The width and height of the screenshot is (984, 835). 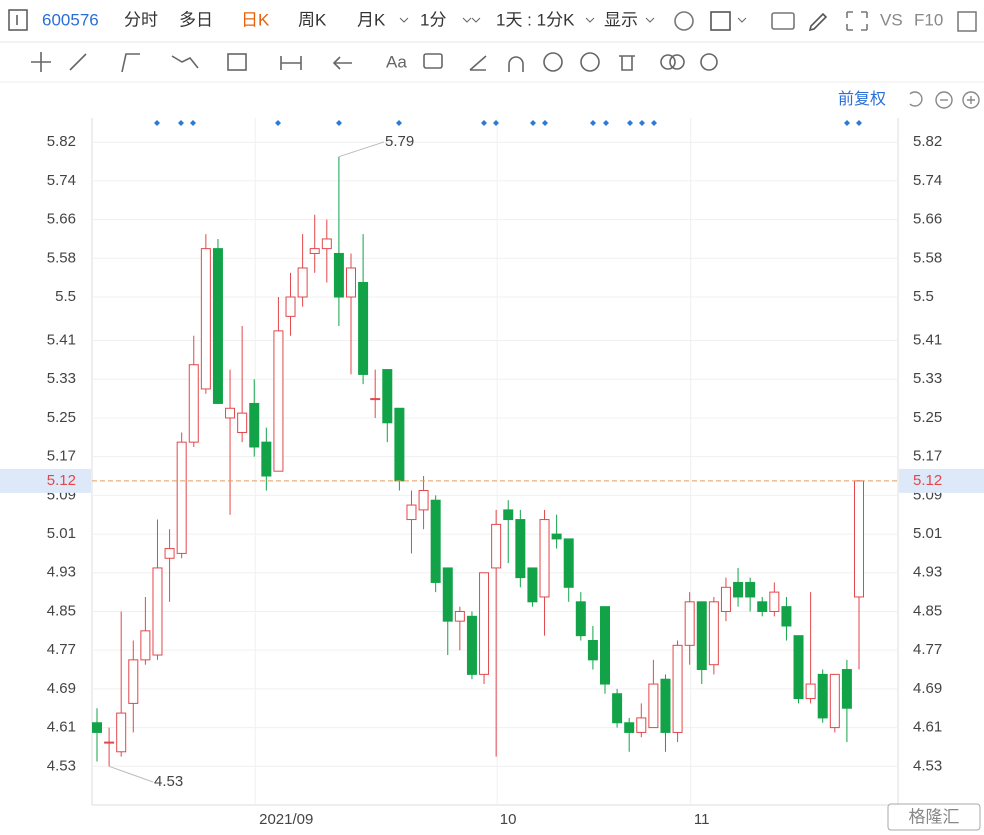 What do you see at coordinates (396, 61) in the screenshot?
I see `font-tool: Aa` at bounding box center [396, 61].